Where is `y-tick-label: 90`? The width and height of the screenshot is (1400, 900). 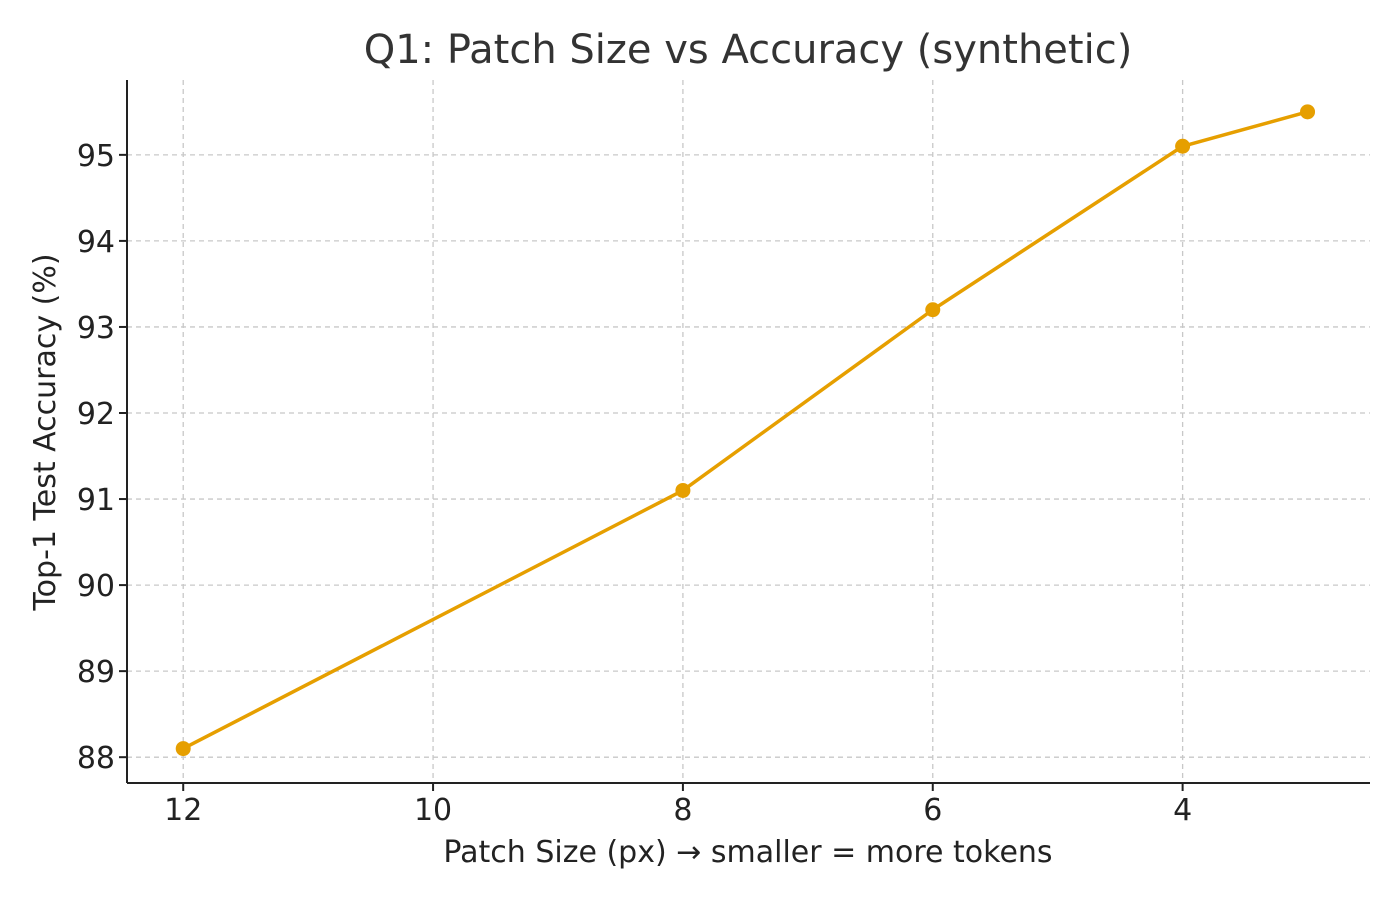 y-tick-label: 90 is located at coordinates (96, 586).